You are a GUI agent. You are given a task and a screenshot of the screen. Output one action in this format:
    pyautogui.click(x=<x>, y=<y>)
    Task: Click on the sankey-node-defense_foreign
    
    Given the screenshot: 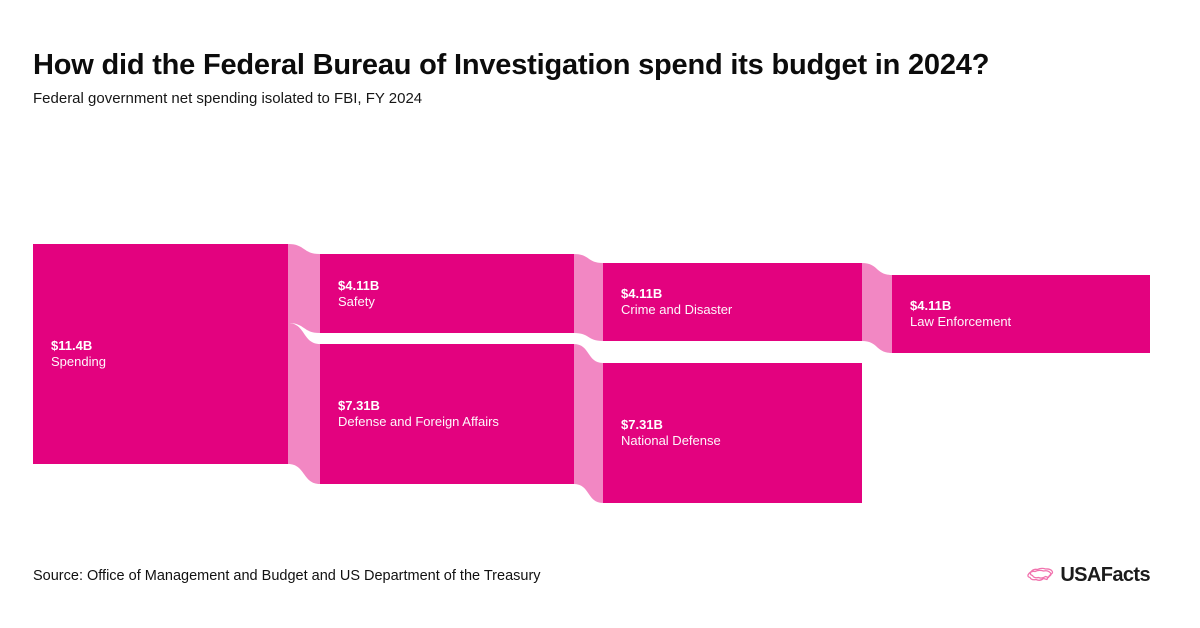 What is the action you would take?
    pyautogui.click(x=447, y=414)
    